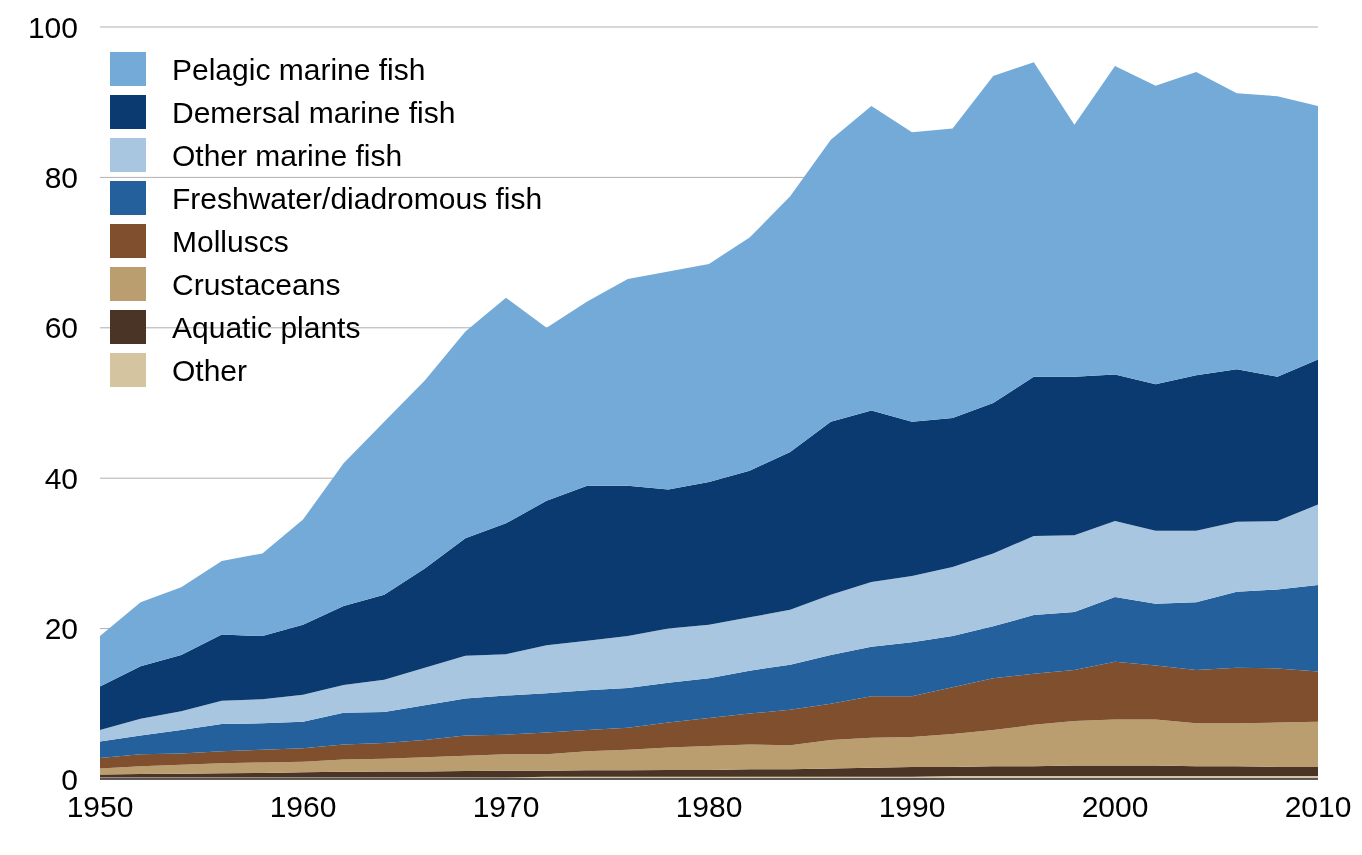 This screenshot has height=855, width=1362. Describe the element at coordinates (709, 806) in the screenshot. I see `x-tick-label: 1980` at that location.